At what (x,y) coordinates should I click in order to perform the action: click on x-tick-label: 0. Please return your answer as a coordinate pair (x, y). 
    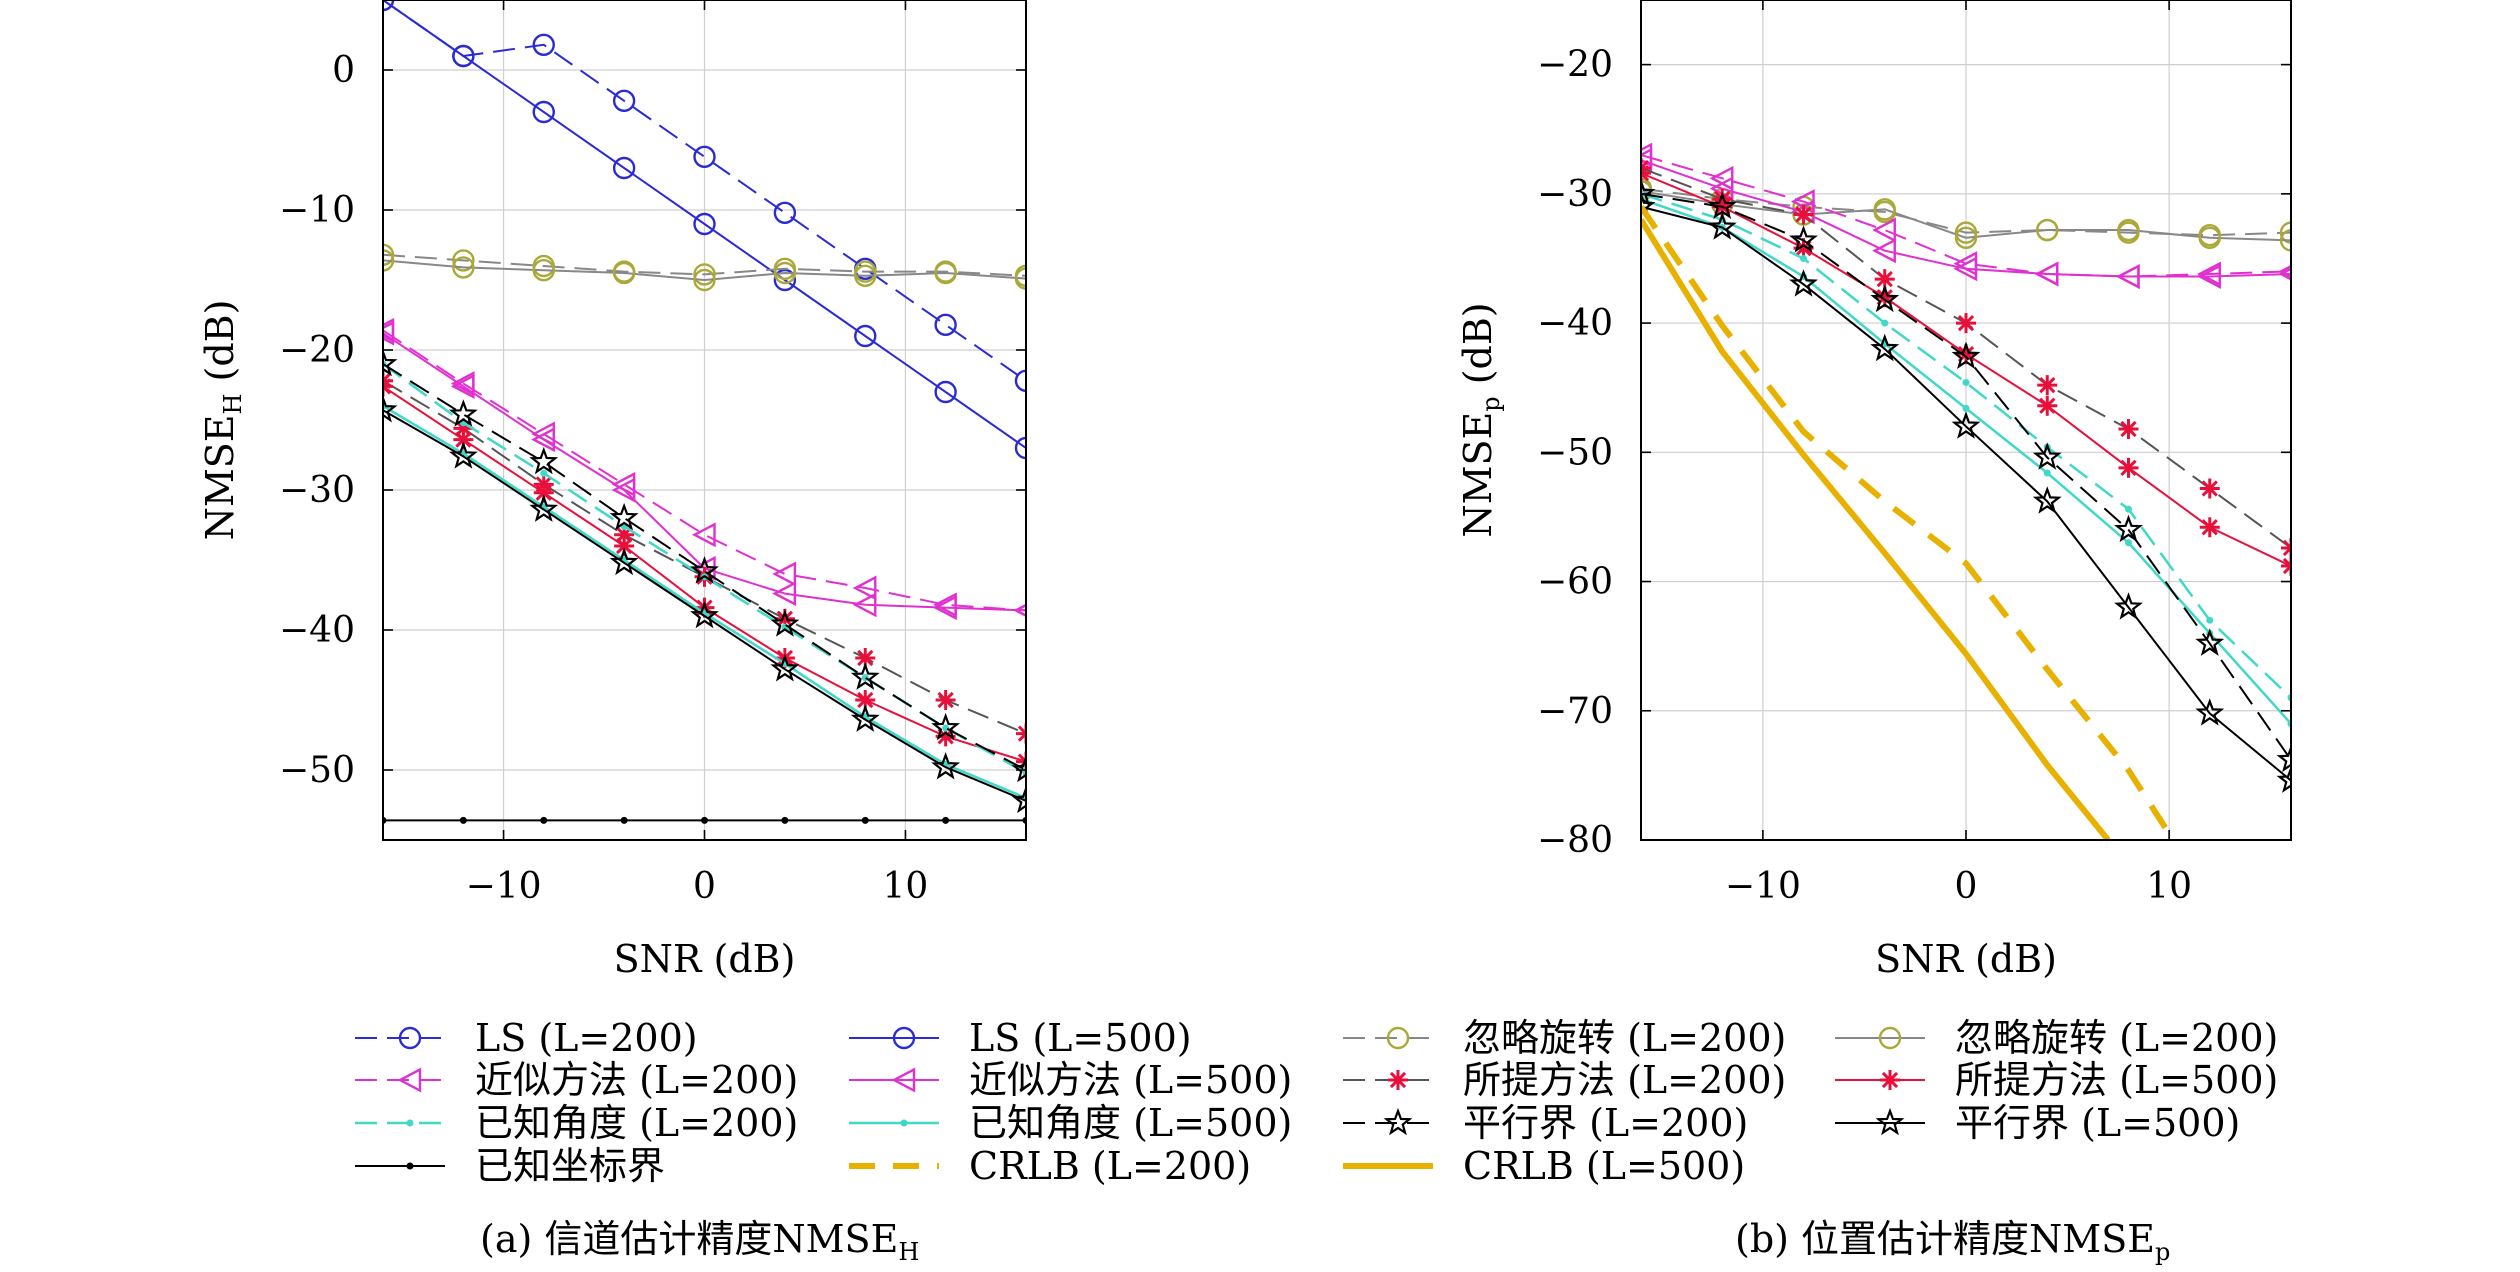
    Looking at the image, I should click on (704, 886).